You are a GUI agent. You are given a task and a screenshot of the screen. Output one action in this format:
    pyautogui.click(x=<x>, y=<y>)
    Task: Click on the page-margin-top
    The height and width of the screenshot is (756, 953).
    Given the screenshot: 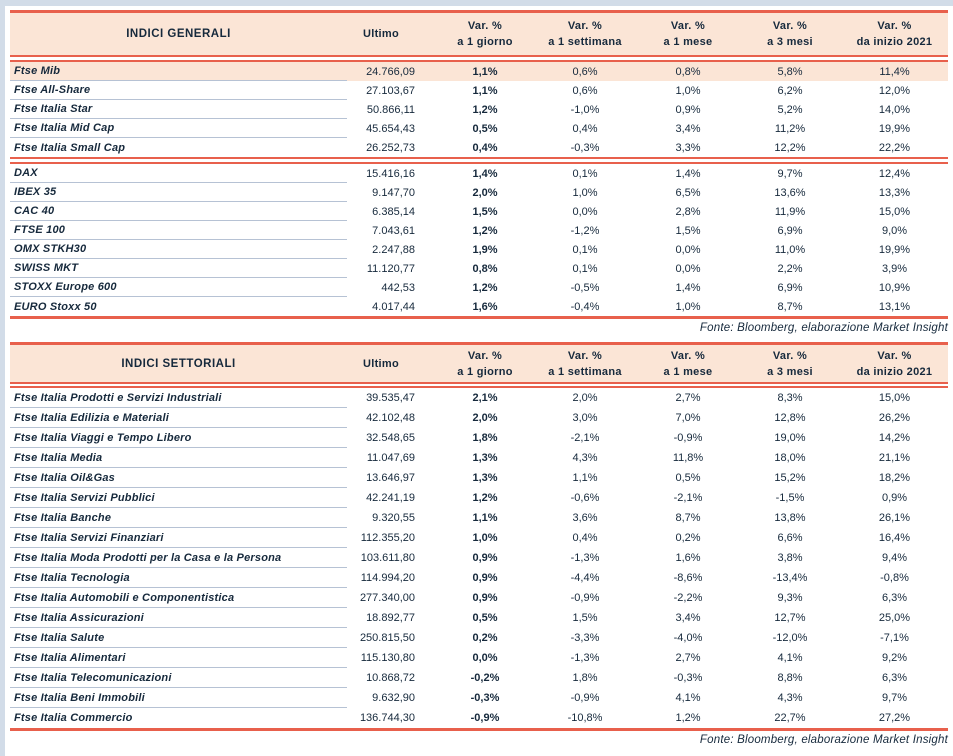 What is the action you would take?
    pyautogui.click(x=476, y=3)
    